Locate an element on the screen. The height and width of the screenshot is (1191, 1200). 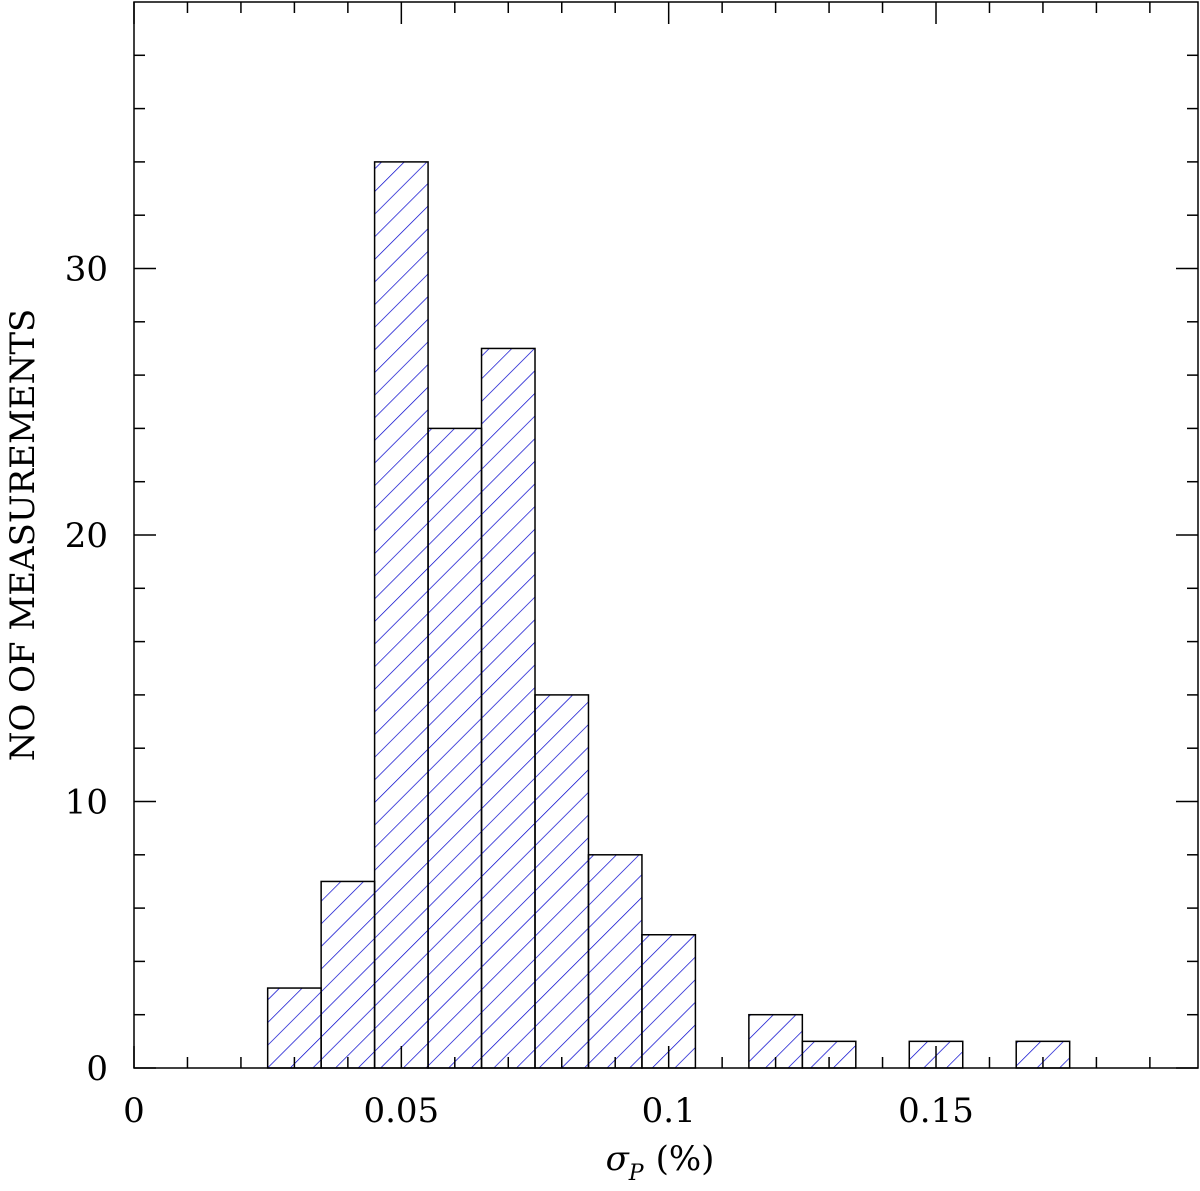
y-tick-label: 30 is located at coordinates (86, 270).